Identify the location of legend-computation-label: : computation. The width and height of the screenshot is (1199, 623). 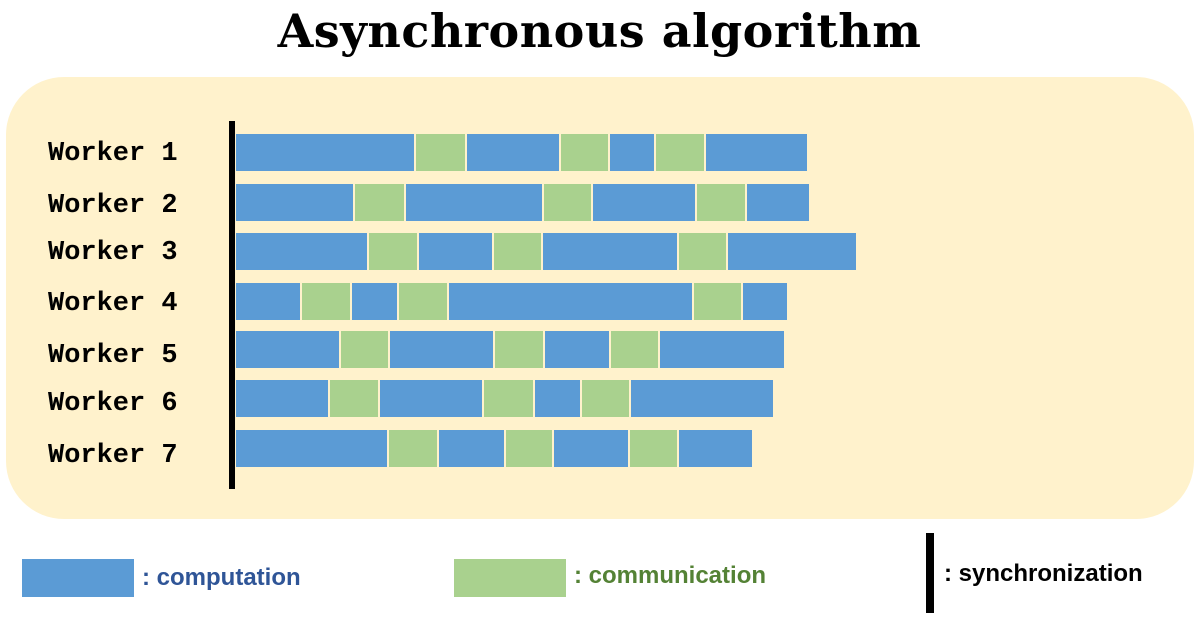
(221, 577).